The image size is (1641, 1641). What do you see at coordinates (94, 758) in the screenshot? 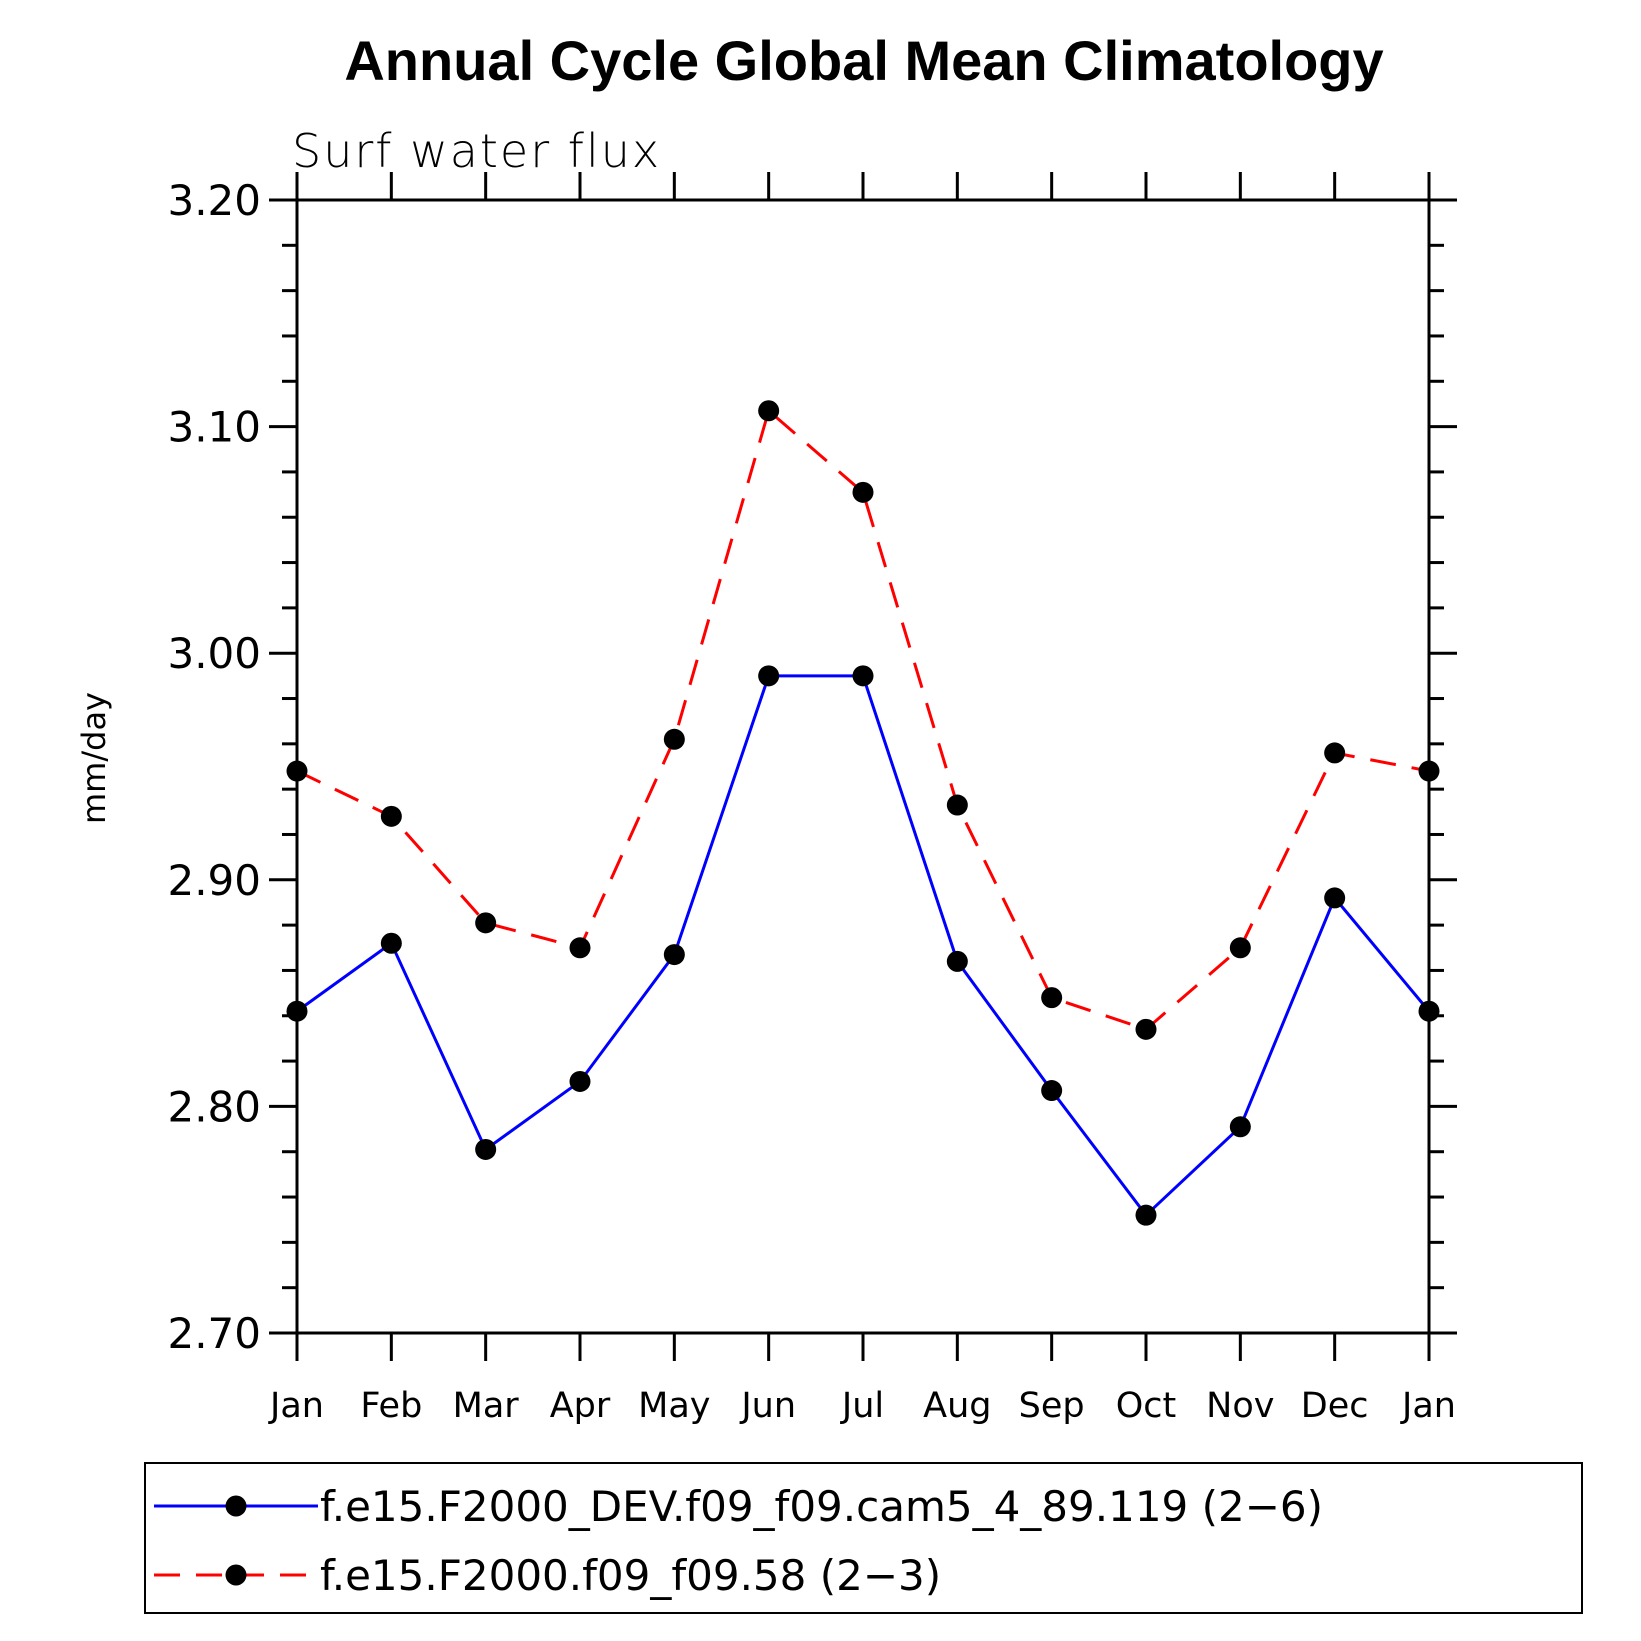
I see `y-axis-label: mm/day` at bounding box center [94, 758].